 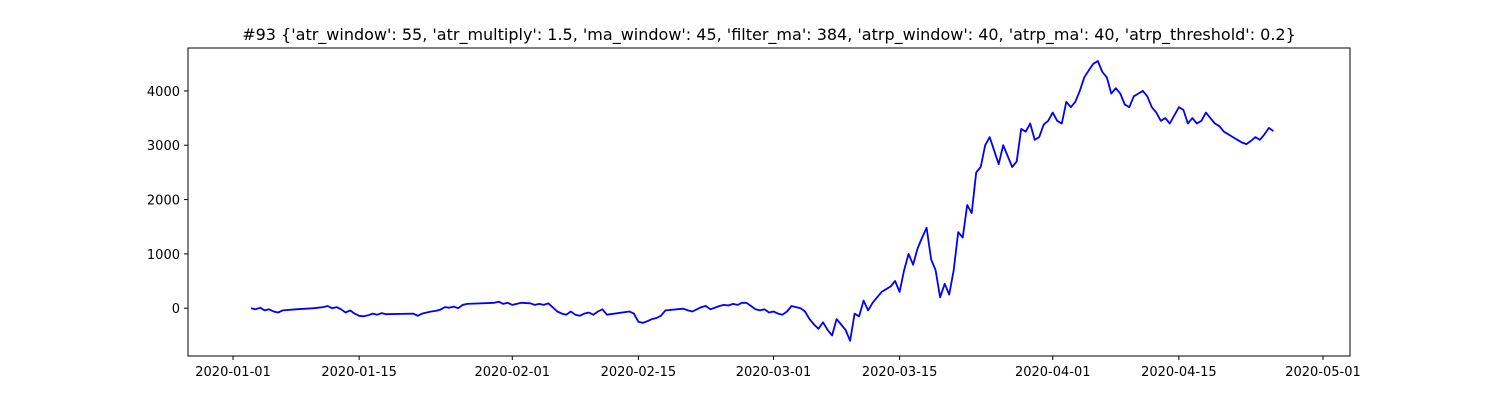 I want to click on x-tick-label: 2020-03-01, so click(x=774, y=372).